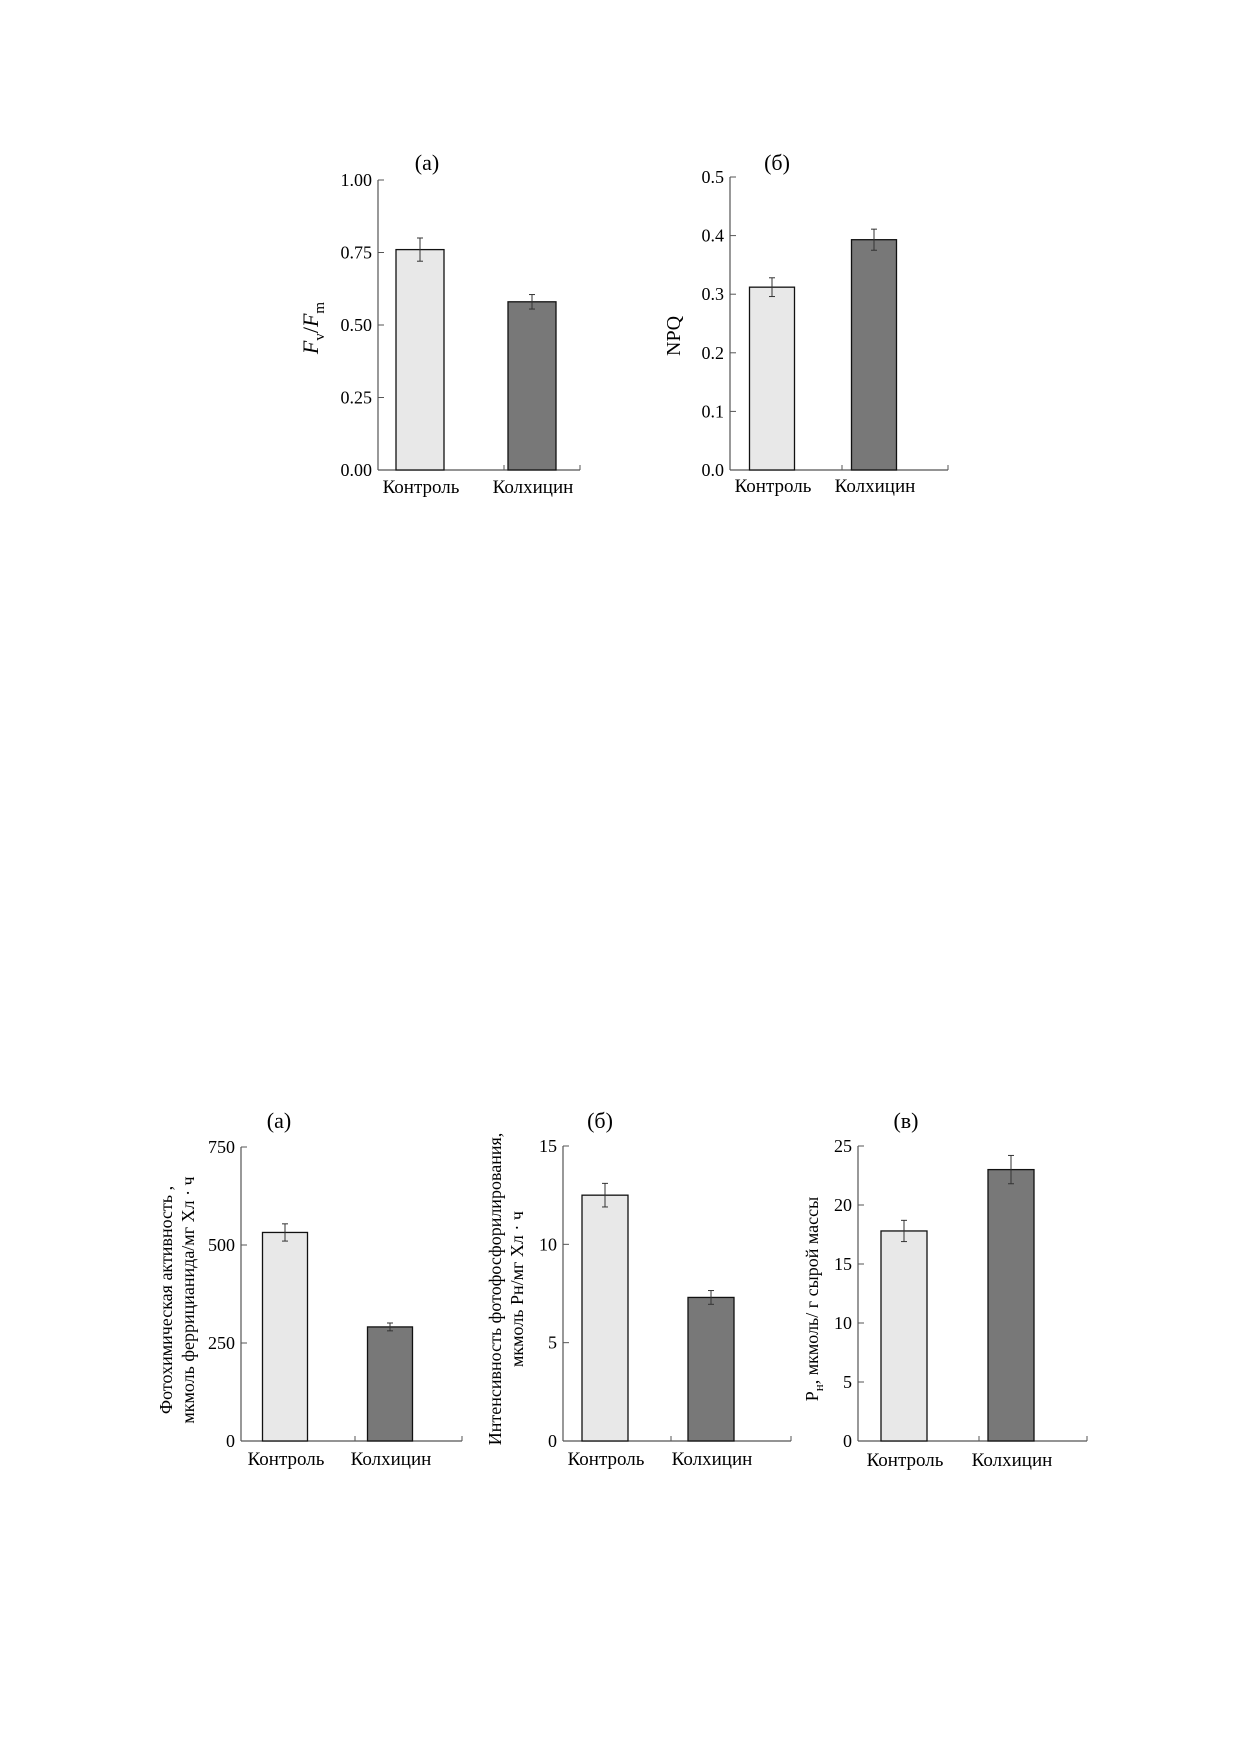 The image size is (1240, 1754). I want to click on y-tick-label: 0.2, so click(713, 353).